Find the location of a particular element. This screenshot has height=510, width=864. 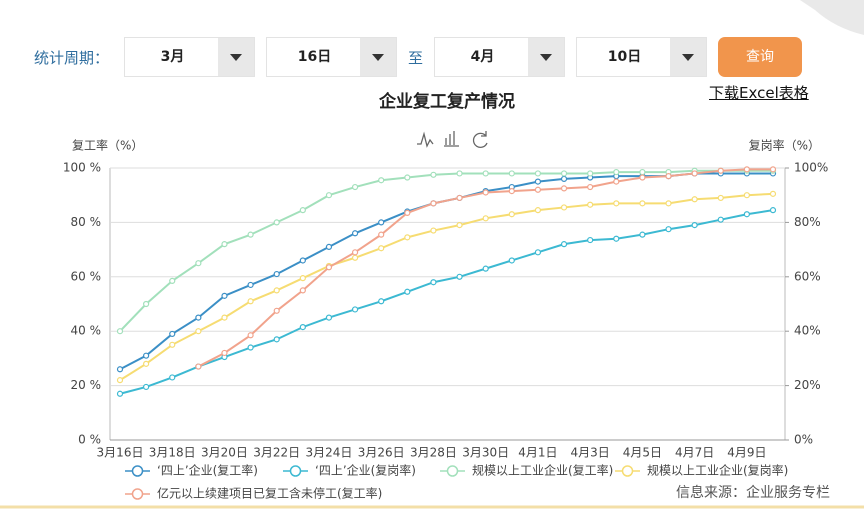

select-value: 4月 is located at coordinates (482, 57).